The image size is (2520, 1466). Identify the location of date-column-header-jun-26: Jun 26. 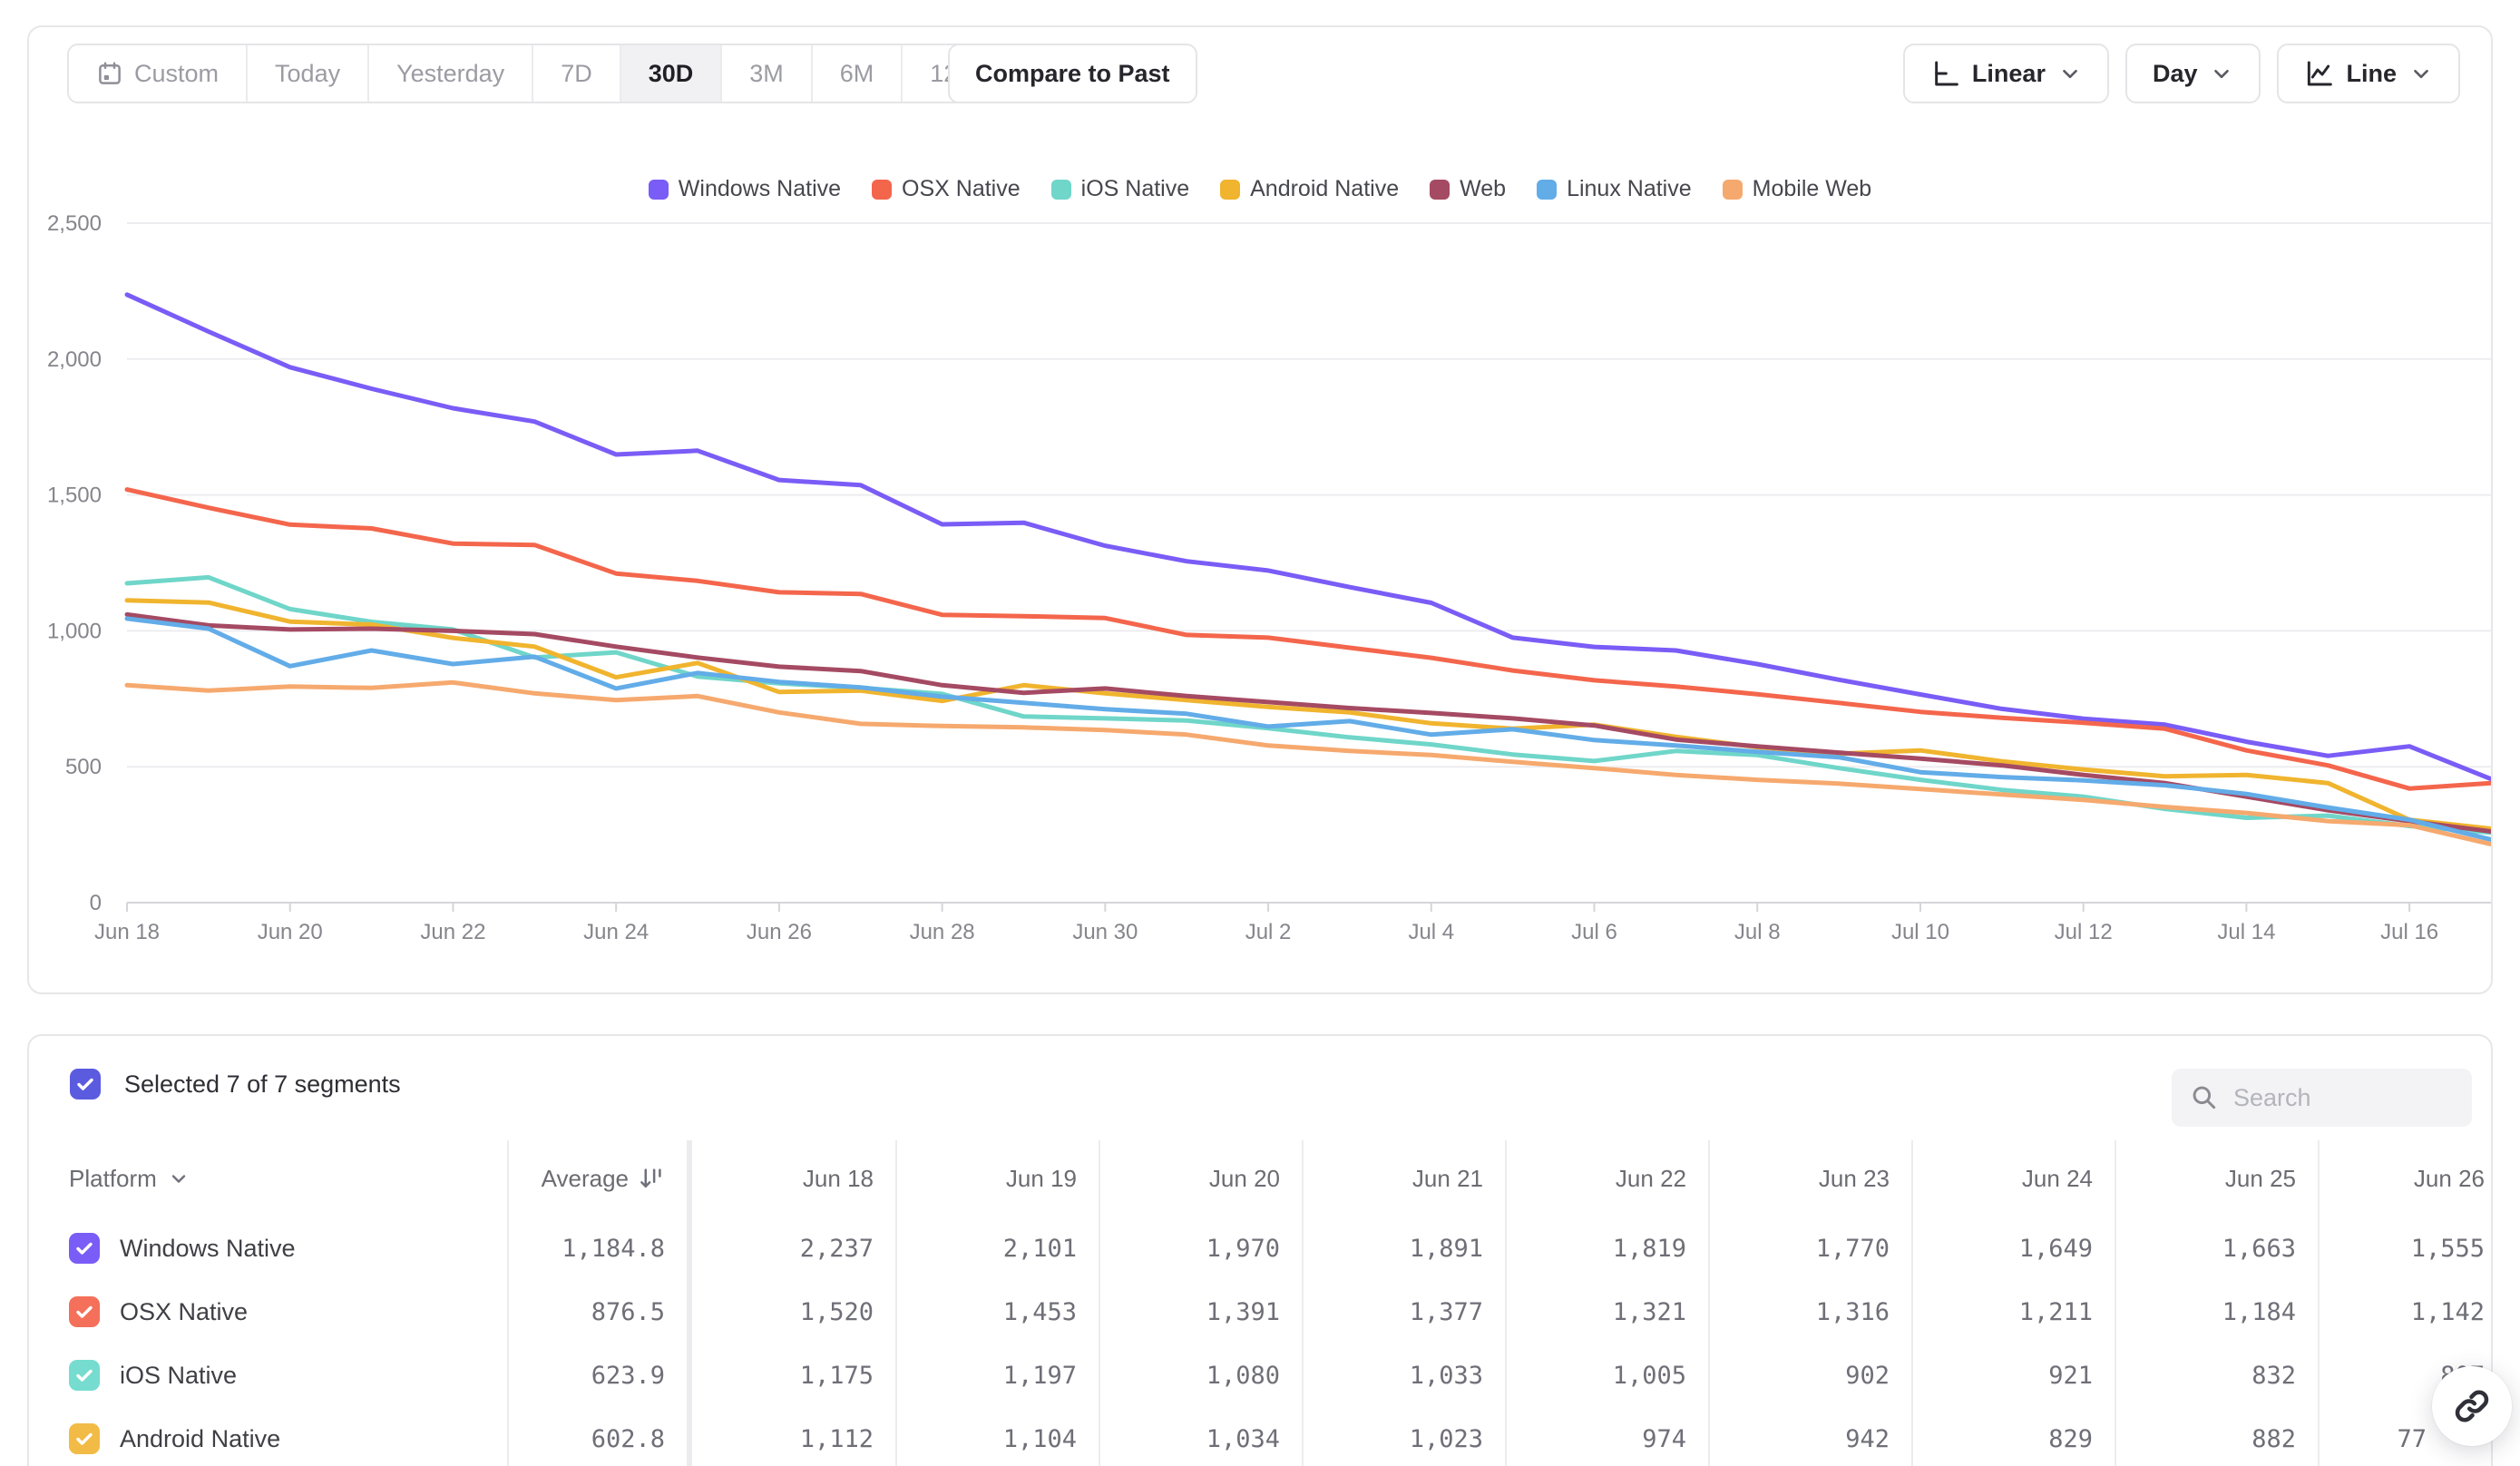
(2404, 1179).